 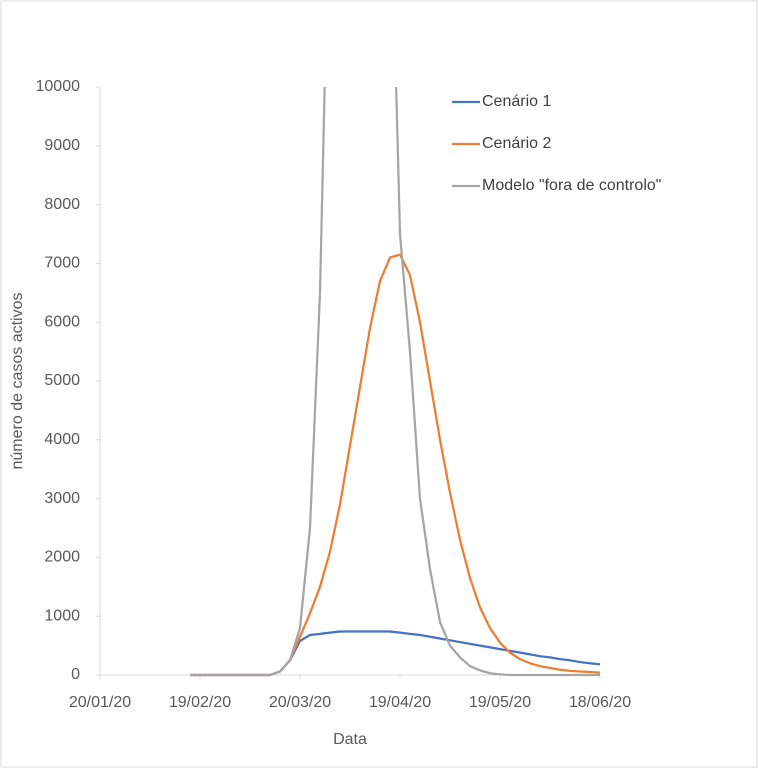 What do you see at coordinates (100, 702) in the screenshot?
I see `x-tick-label: 20/01/20` at bounding box center [100, 702].